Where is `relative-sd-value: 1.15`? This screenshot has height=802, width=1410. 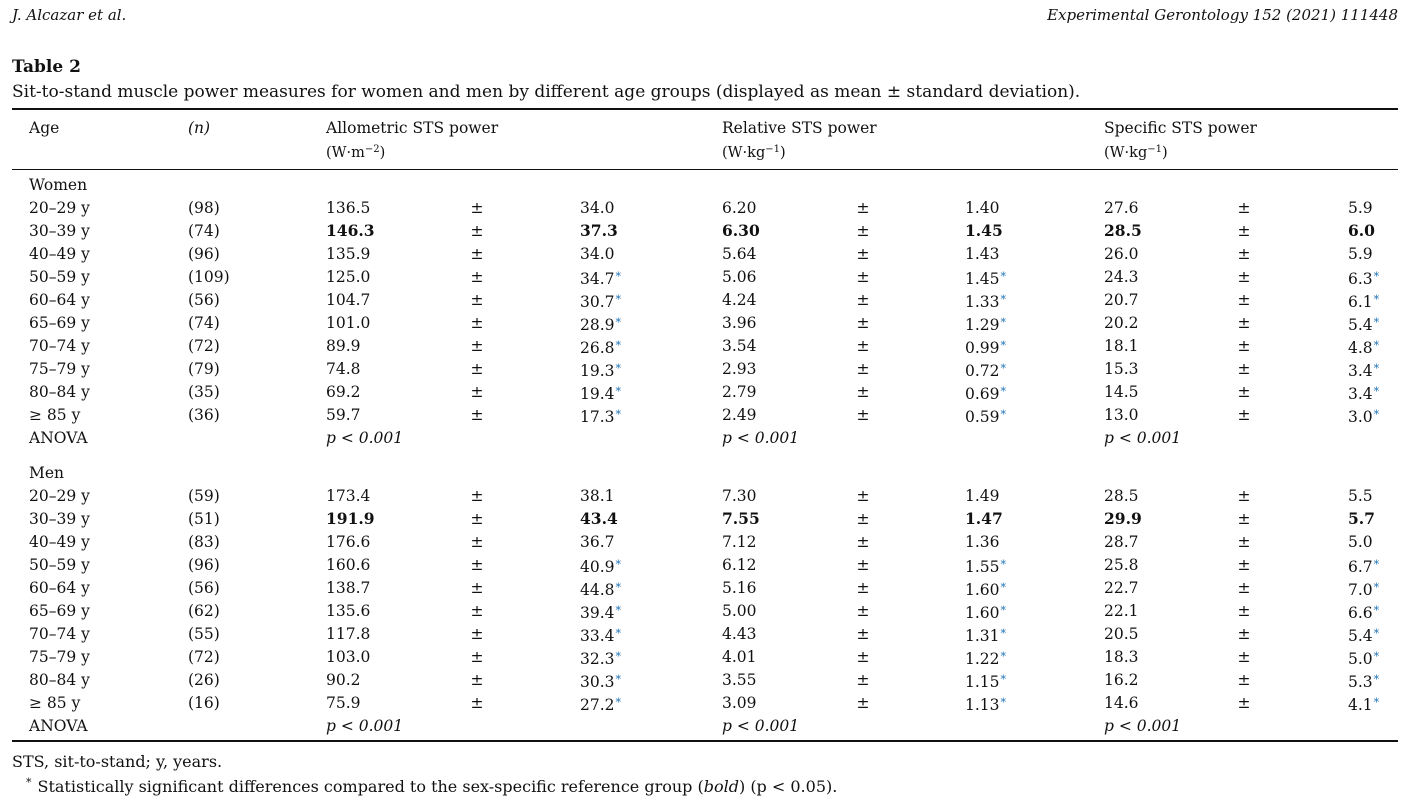 relative-sd-value: 1.15 is located at coordinates (982, 682).